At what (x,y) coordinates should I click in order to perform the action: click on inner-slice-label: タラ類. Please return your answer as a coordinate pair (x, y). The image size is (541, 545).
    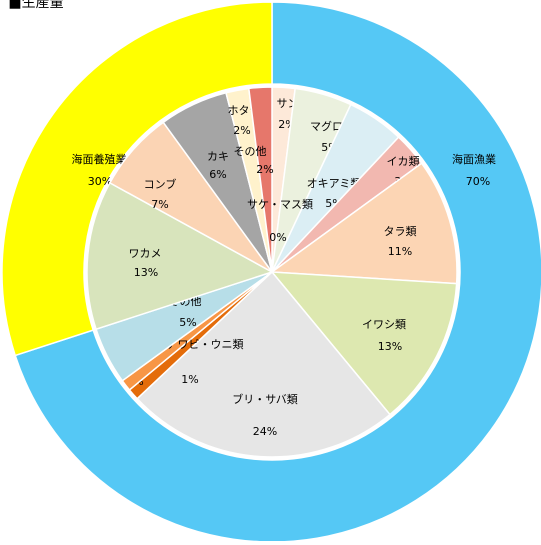
    Looking at the image, I should click on (400, 231).